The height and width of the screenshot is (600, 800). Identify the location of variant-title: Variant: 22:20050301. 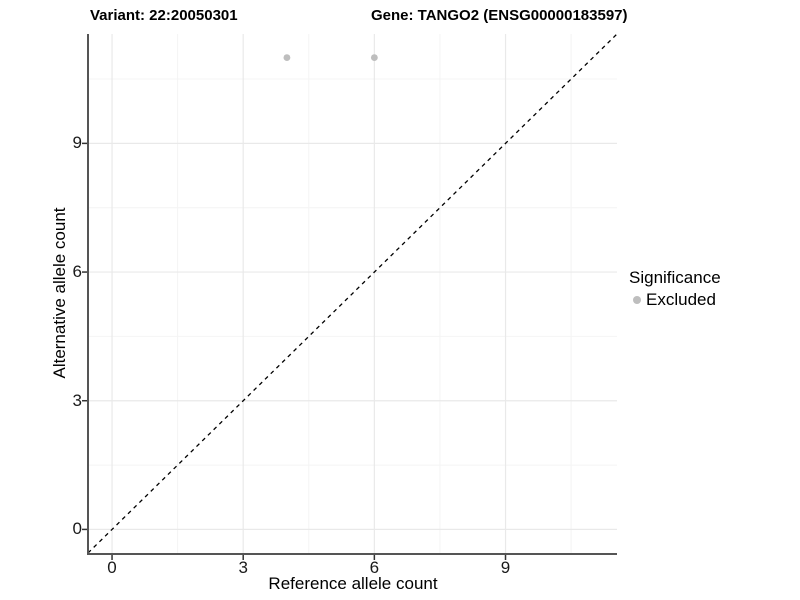
(164, 15).